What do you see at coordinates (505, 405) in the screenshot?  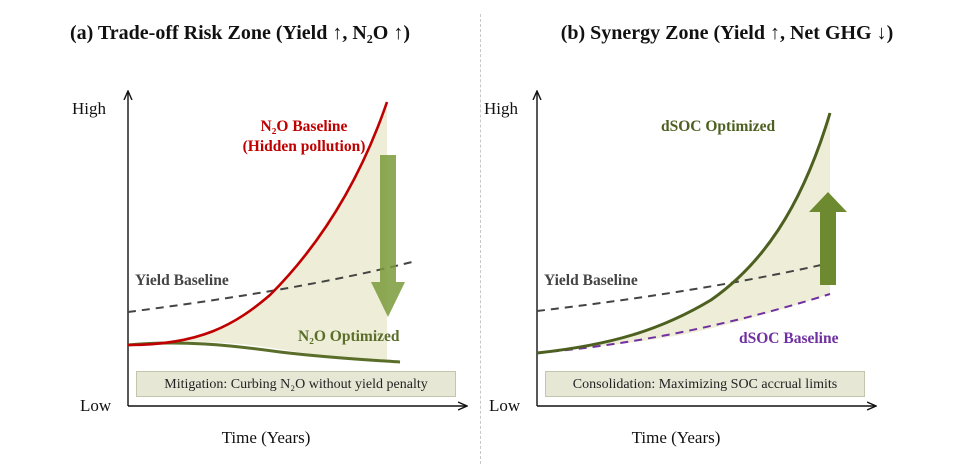 I see `panel-b-y-low: Low` at bounding box center [505, 405].